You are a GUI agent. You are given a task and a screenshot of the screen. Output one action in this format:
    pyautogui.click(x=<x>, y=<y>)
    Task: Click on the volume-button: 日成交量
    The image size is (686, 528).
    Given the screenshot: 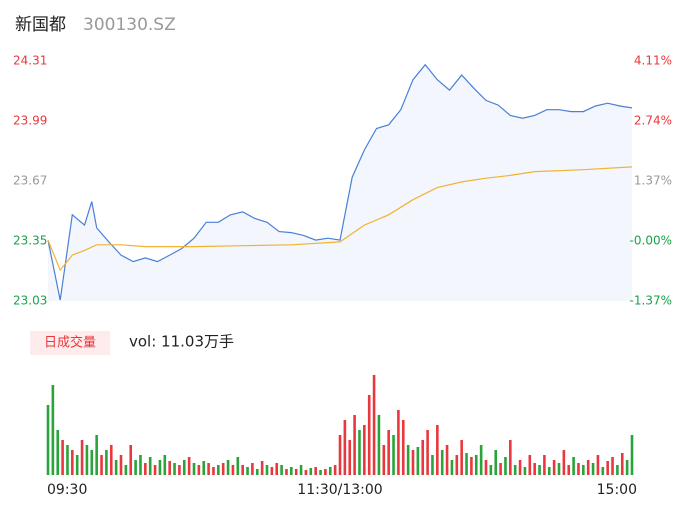 What is the action you would take?
    pyautogui.click(x=70, y=343)
    